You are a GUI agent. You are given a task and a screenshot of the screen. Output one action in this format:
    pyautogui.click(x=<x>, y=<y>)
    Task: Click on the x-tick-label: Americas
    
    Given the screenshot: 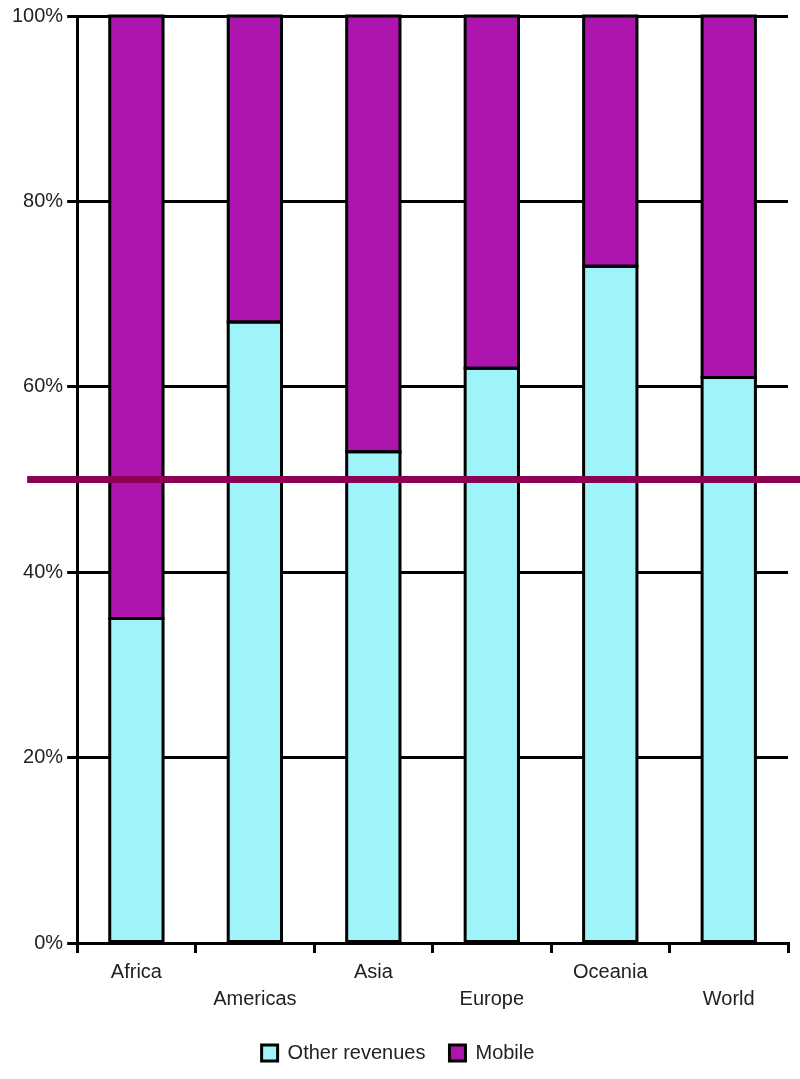 What is the action you would take?
    pyautogui.click(x=255, y=998)
    